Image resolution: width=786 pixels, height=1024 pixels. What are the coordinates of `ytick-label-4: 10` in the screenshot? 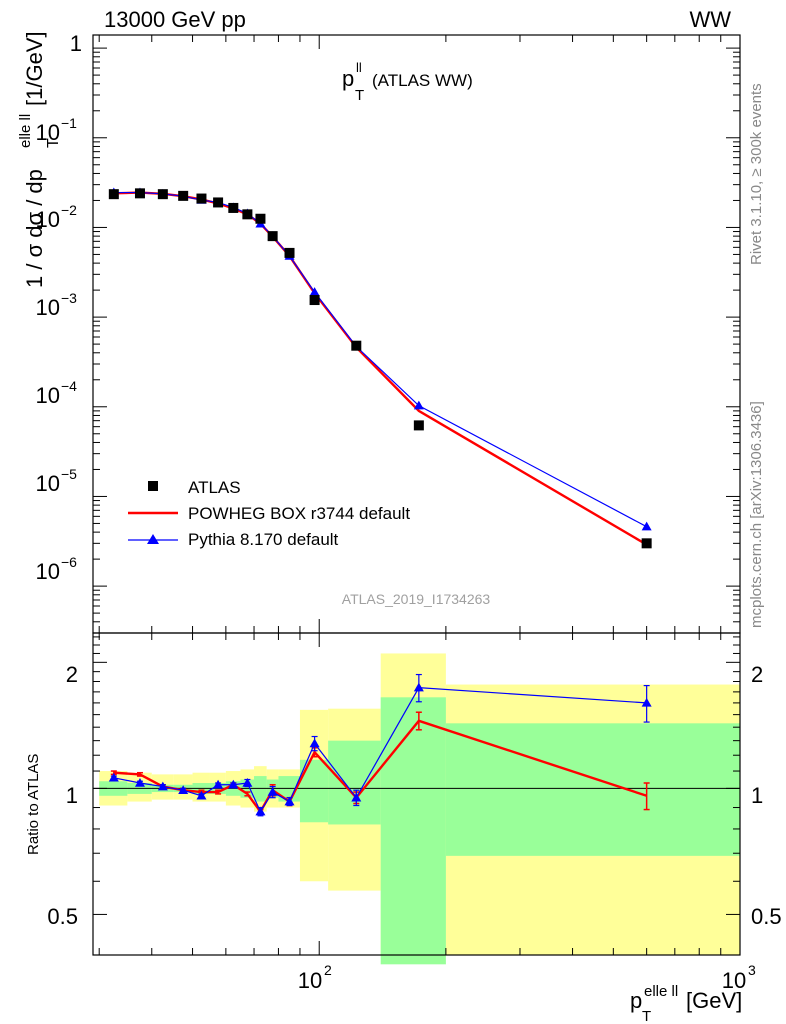 It's located at (48, 395).